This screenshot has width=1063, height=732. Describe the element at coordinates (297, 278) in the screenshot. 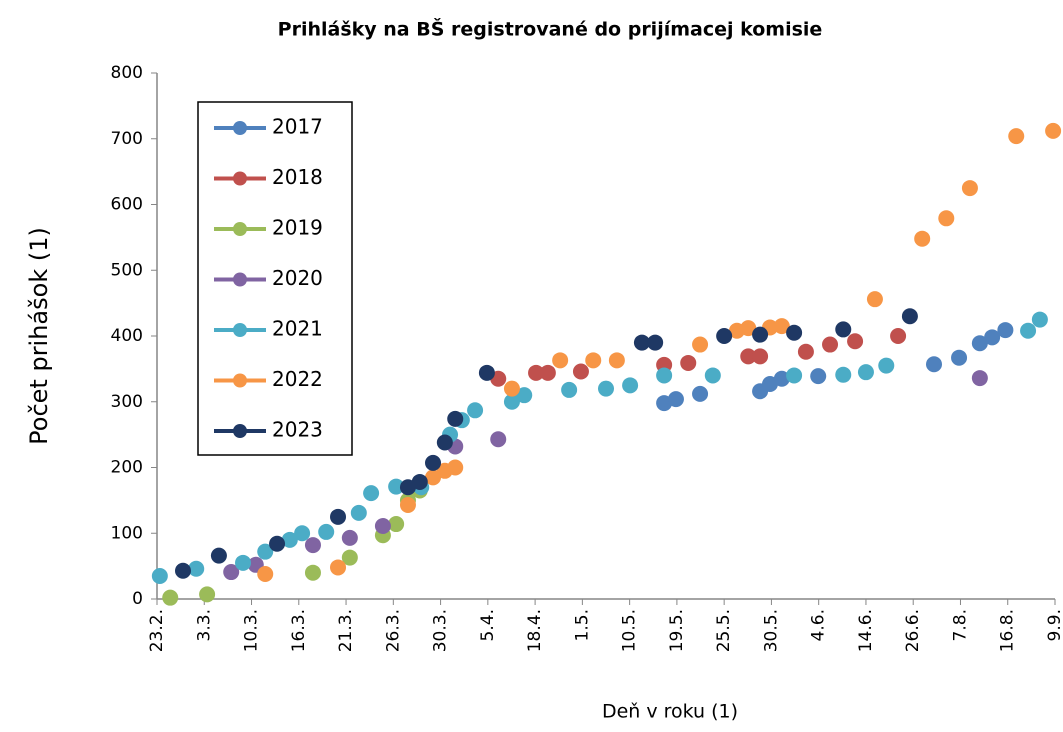

I see `legend-label: 2020` at that location.